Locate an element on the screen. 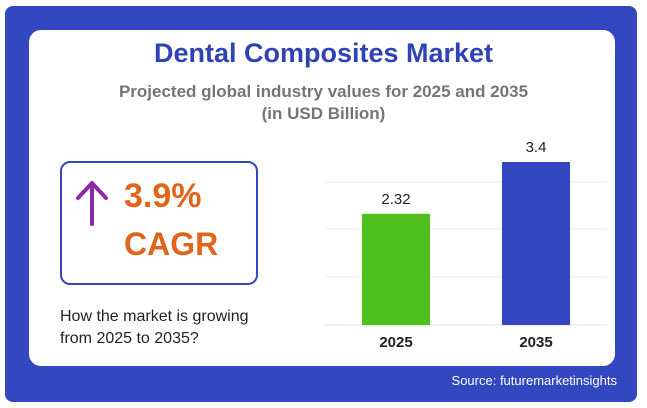  cagr-value: 3.9% is located at coordinates (163, 196).